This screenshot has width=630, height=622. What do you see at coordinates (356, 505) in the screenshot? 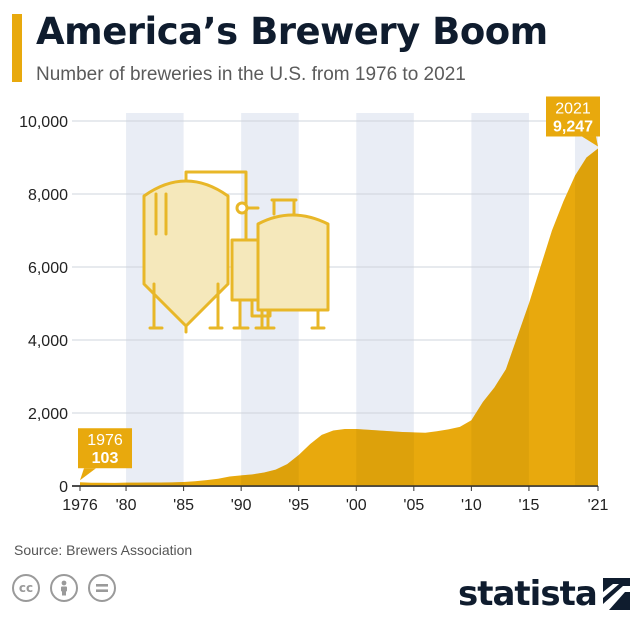
I see `x-tick-label: '00` at bounding box center [356, 505].